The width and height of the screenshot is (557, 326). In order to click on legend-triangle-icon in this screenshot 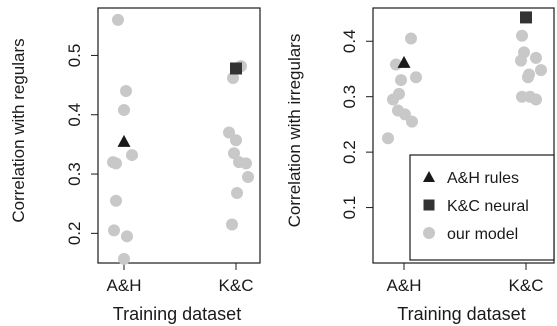, I will do `click(429, 176)`.